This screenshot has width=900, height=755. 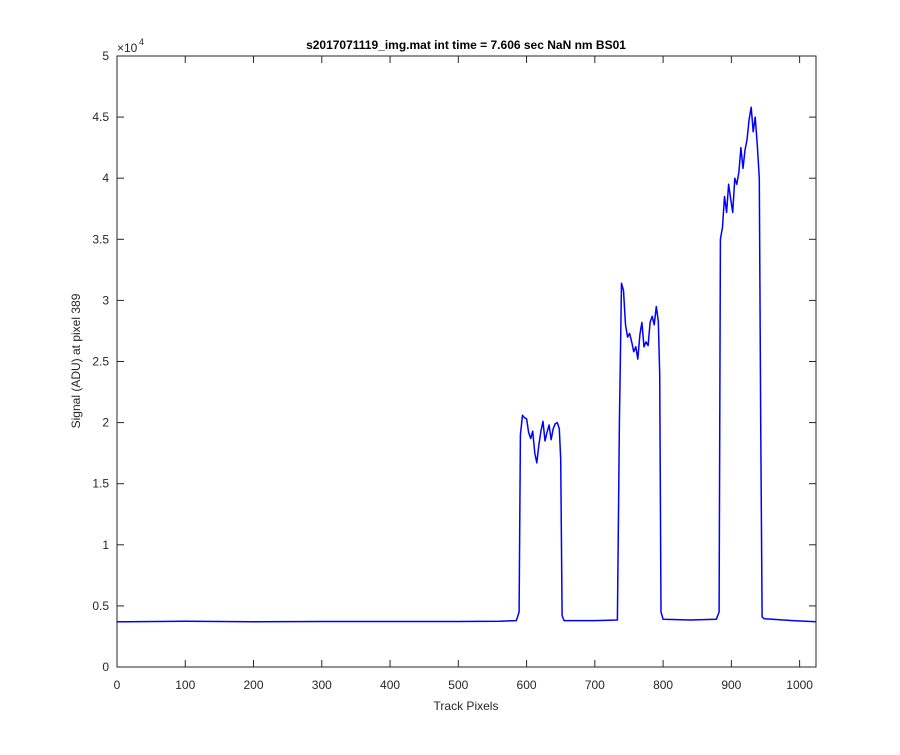 What do you see at coordinates (105, 56) in the screenshot?
I see `y-tick-label: 5` at bounding box center [105, 56].